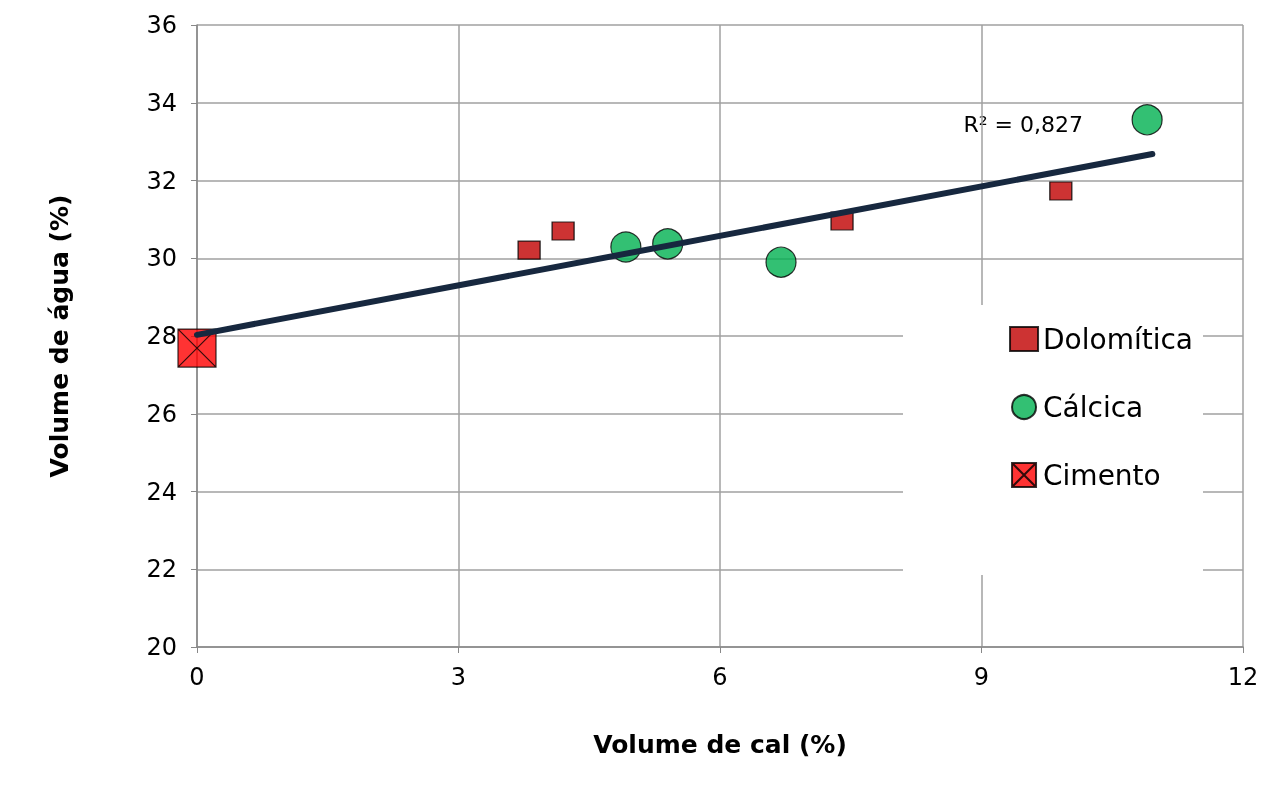  I want to click on y-tick-label: 26, so click(161, 413).